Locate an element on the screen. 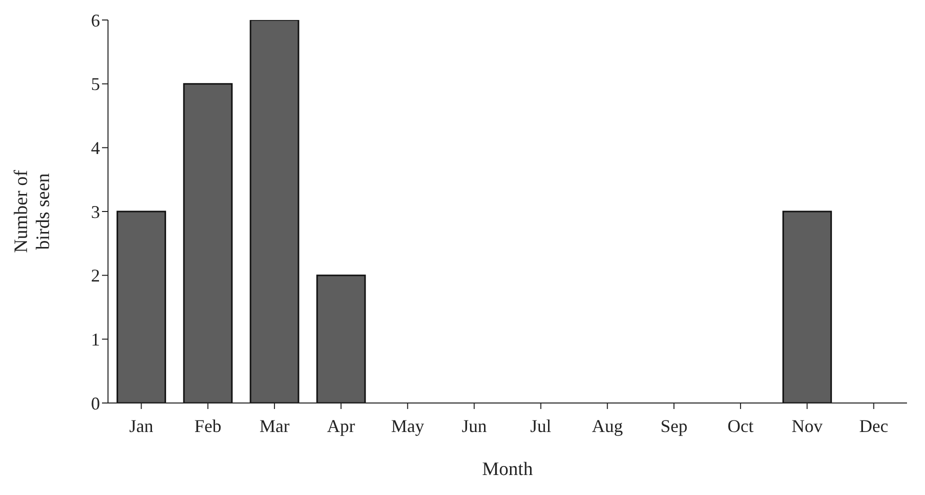 The height and width of the screenshot is (495, 925). x-tick-label: Aug is located at coordinates (607, 426).